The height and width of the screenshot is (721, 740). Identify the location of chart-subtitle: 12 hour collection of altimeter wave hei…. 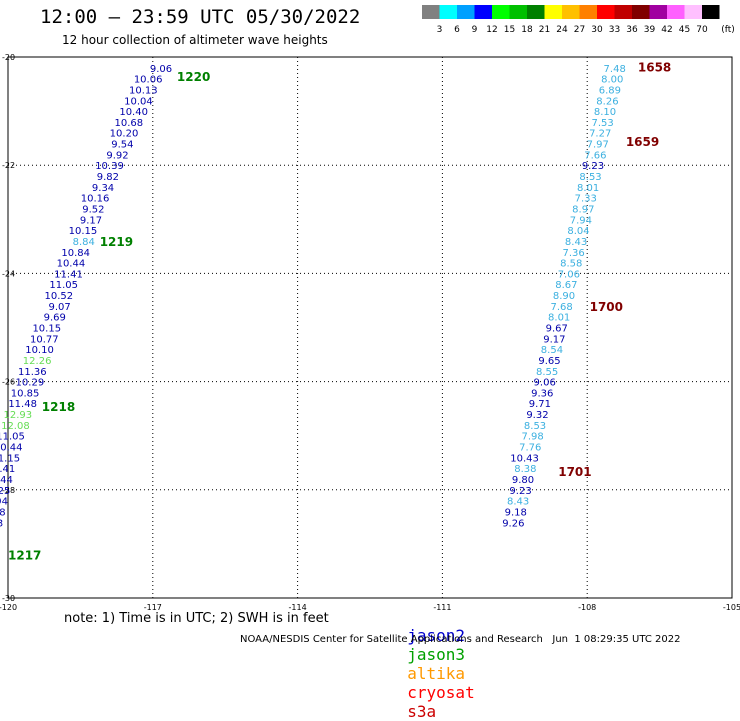
(195, 40).